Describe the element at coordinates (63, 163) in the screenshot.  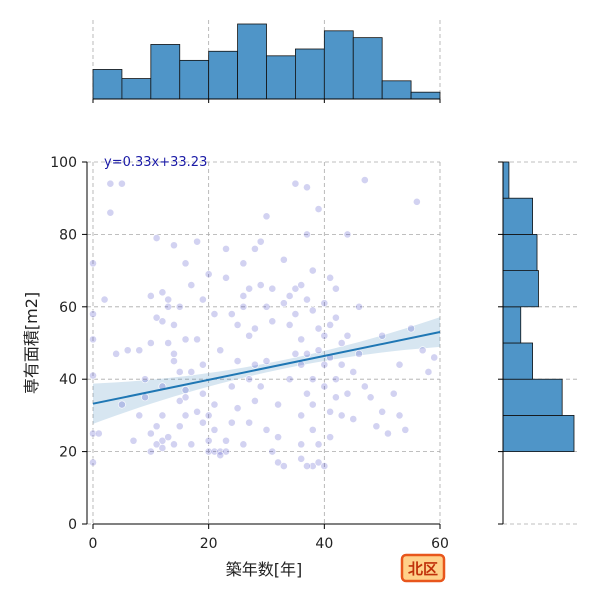
I see `y-tick-label-5: 100` at that location.